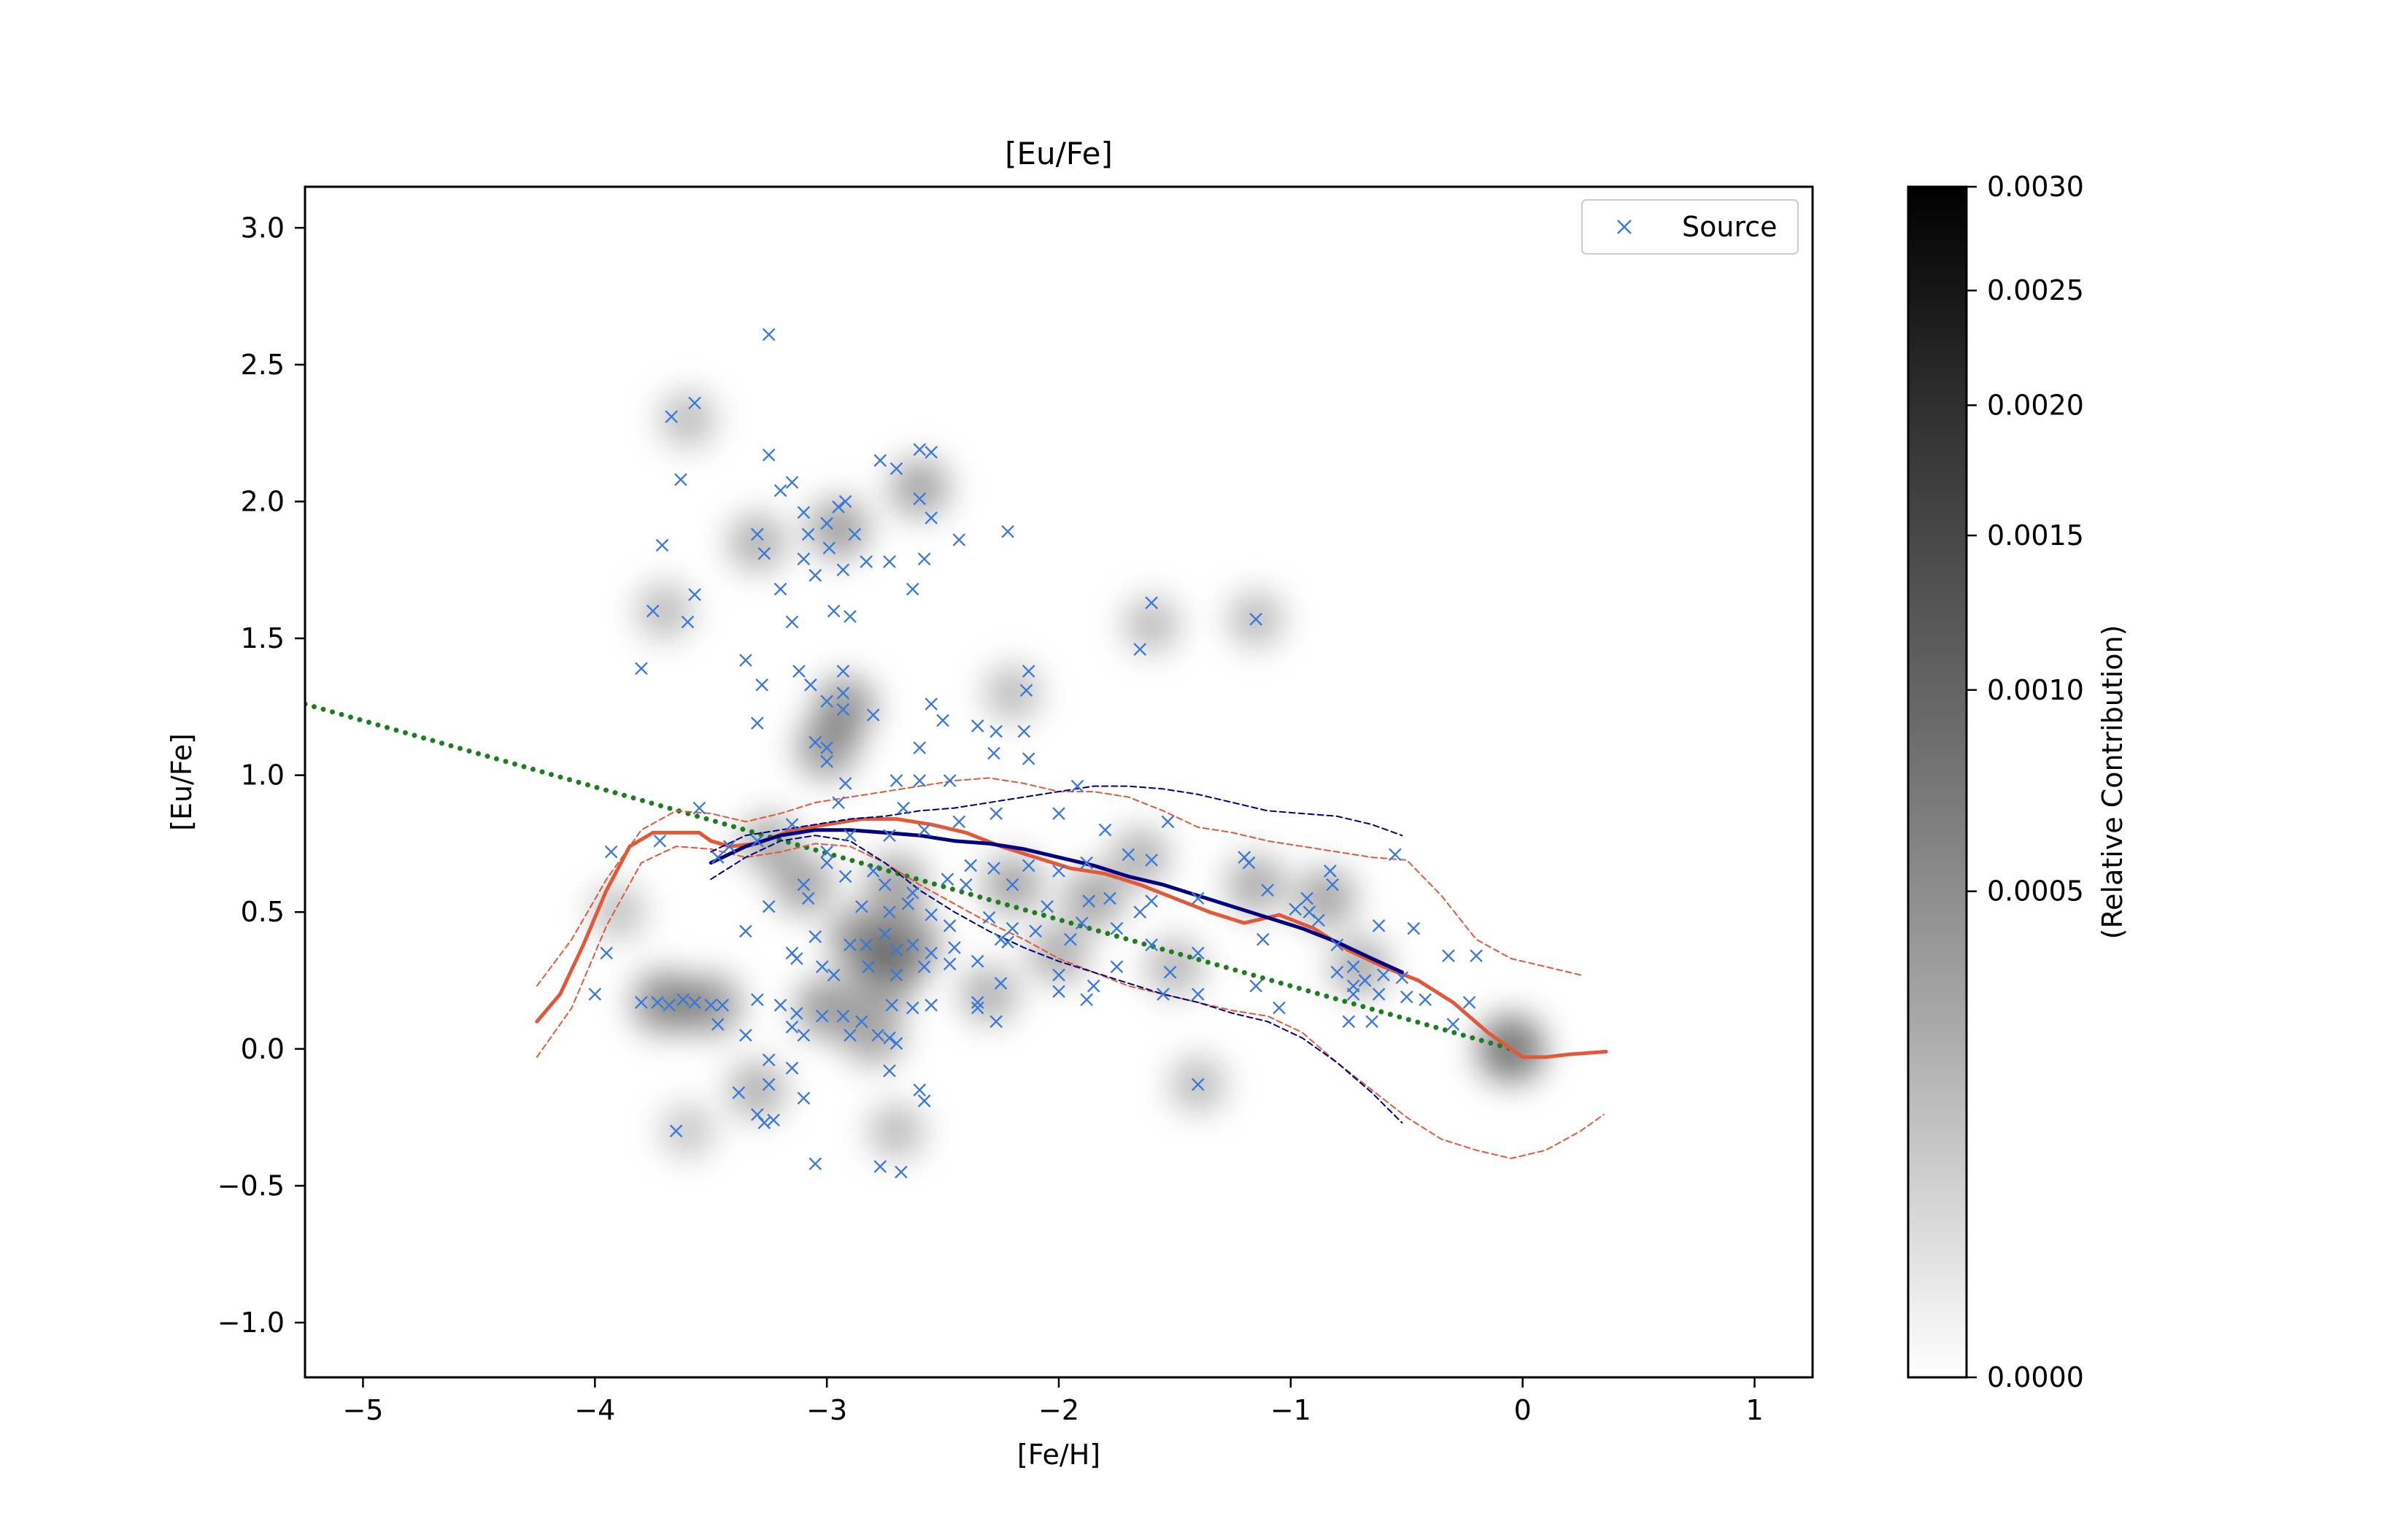 This screenshot has width=2408, height=1532. Describe the element at coordinates (2035, 690) in the screenshot. I see `colorbar-tick-label: 0.0010` at that location.